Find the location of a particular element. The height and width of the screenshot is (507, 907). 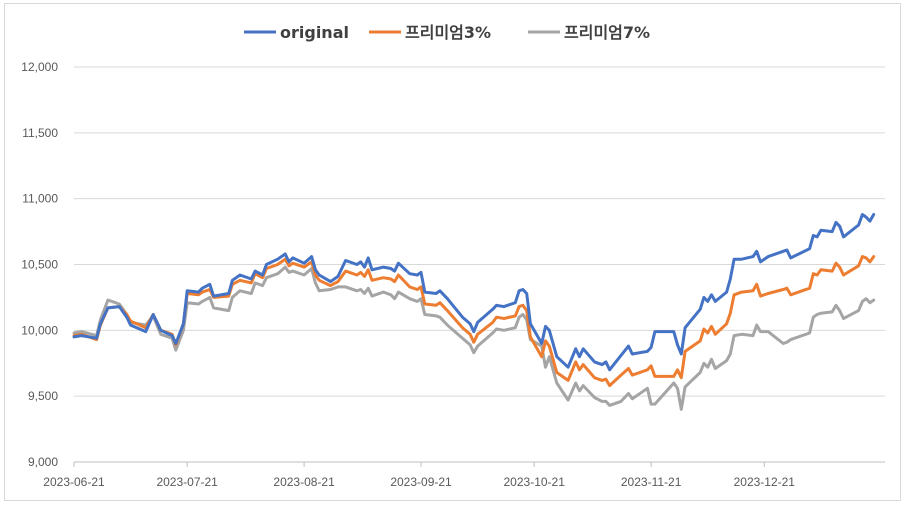

x-tick-label: 2023-09-21 is located at coordinates (421, 482).